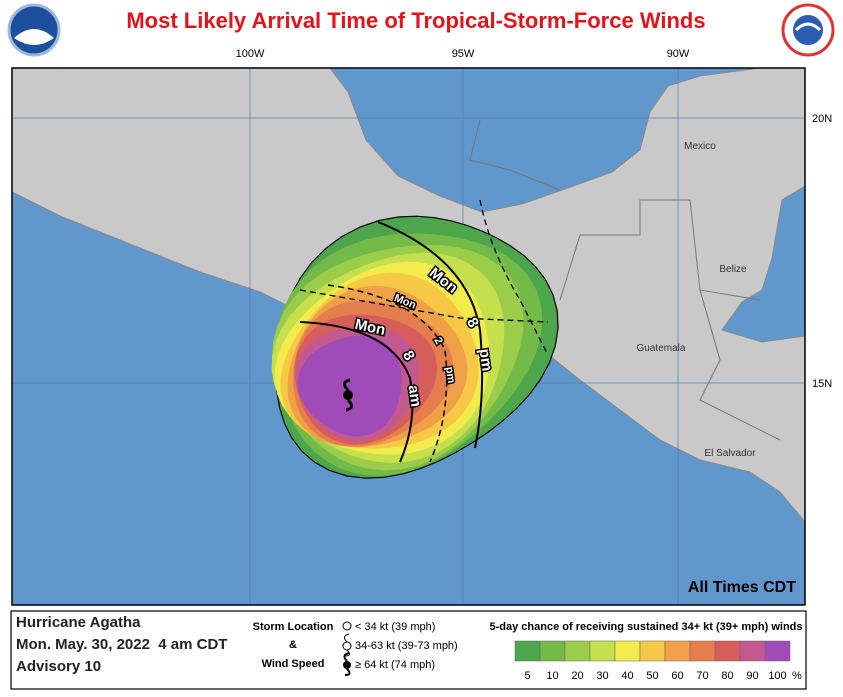 The height and width of the screenshot is (697, 843). What do you see at coordinates (424, 331) in the screenshot?
I see `arrival-lines` at bounding box center [424, 331].